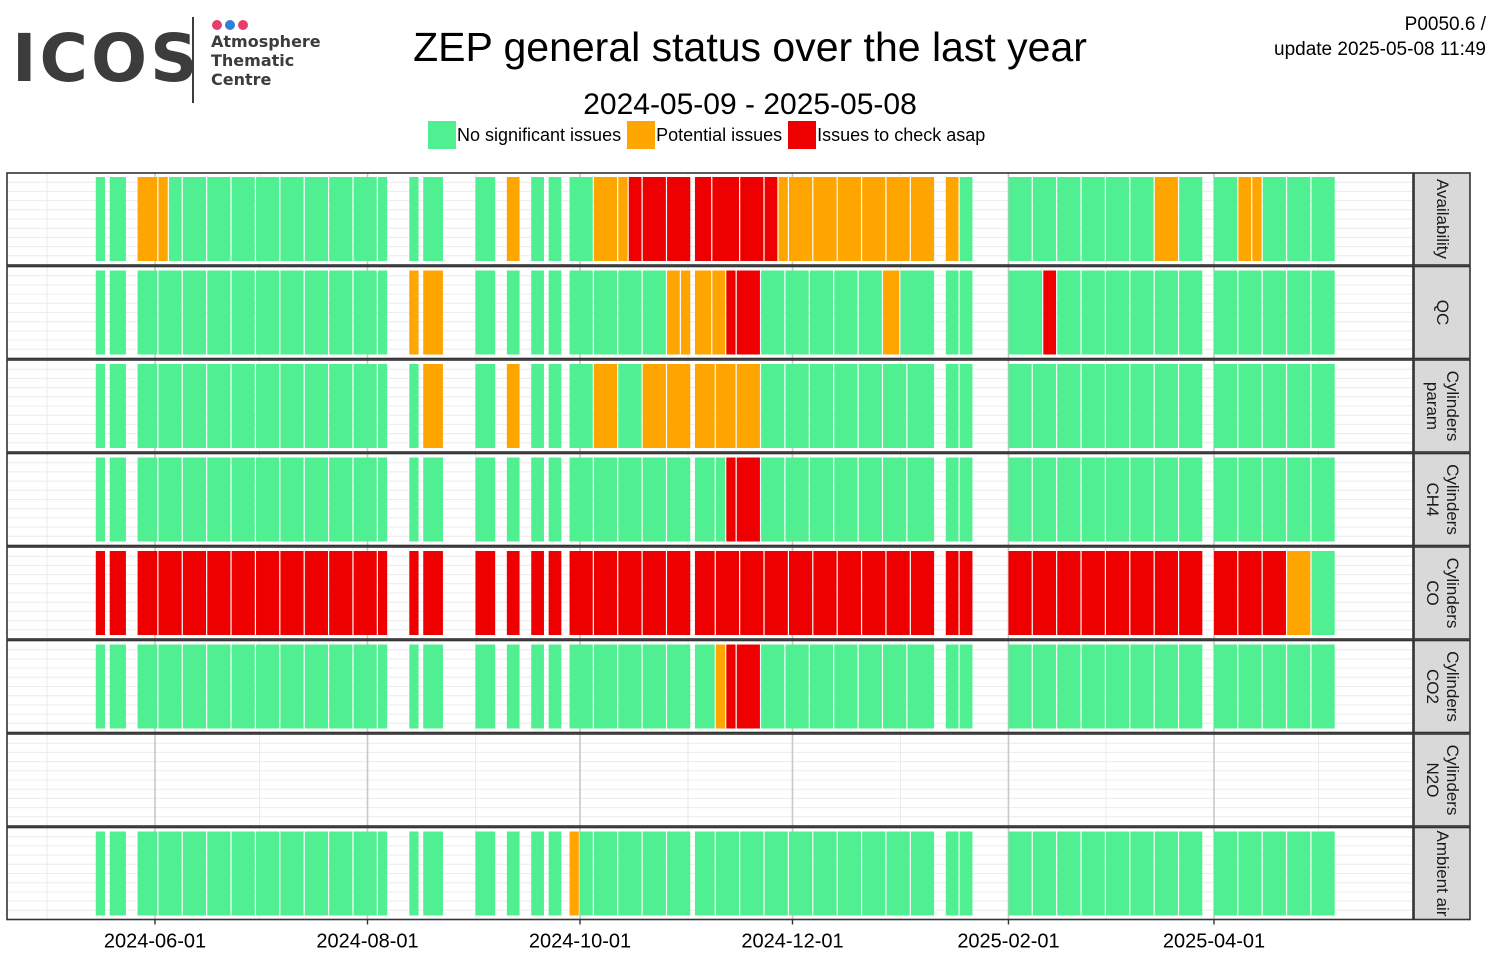  I want to click on update-info: P0050.6 / update 2025-05-08 11:49, so click(1380, 37).